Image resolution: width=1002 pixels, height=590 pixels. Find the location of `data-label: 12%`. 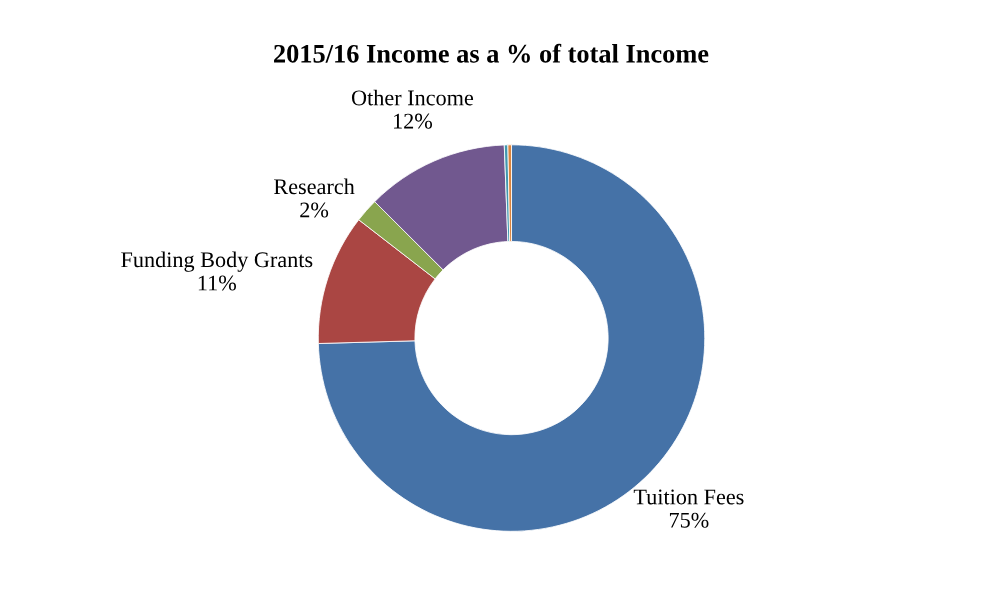

data-label: 12% is located at coordinates (413, 121).